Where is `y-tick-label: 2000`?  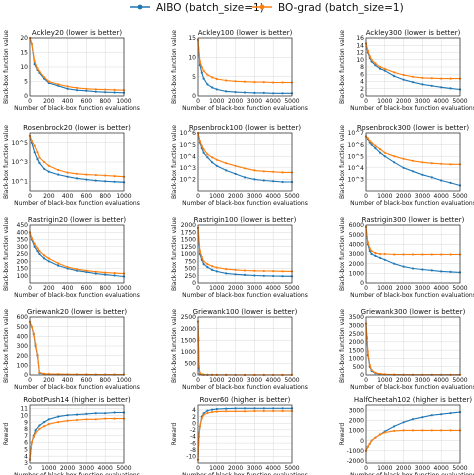
y-tick-label: 2000 is located at coordinates (356, 420).